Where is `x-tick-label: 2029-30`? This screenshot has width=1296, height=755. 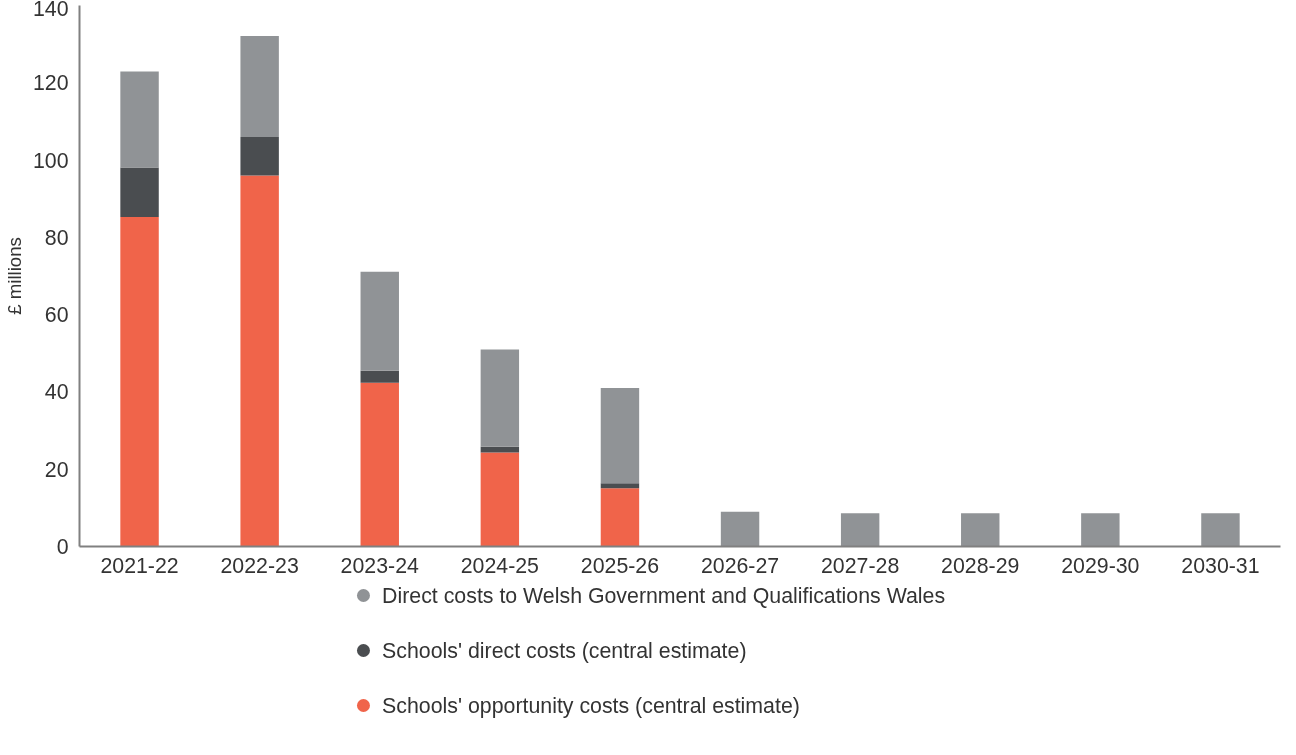
x-tick-label: 2029-30 is located at coordinates (1100, 565).